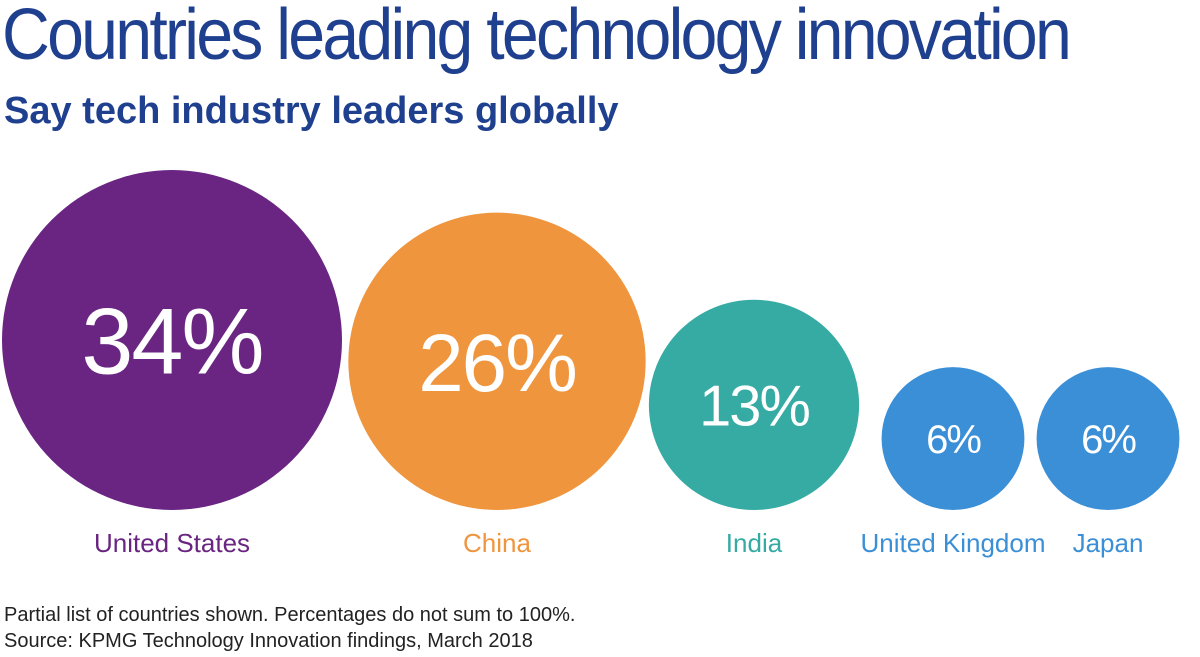  I want to click on bubble-united-kingdom, so click(953, 438).